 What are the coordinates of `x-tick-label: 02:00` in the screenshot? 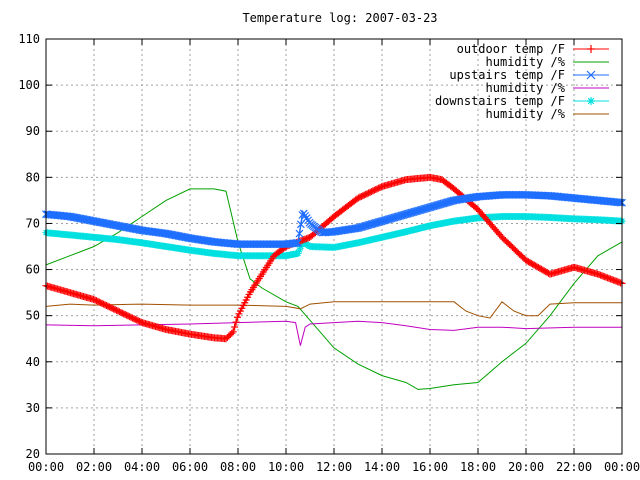 It's located at (94, 467).